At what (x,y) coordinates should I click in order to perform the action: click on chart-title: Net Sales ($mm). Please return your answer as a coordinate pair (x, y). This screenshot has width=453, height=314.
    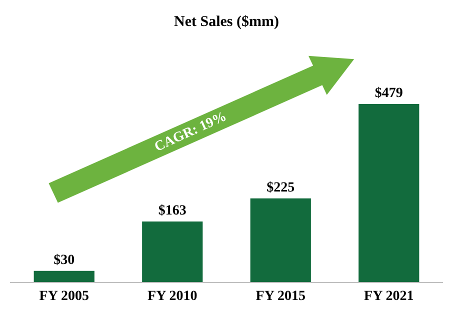
    Looking at the image, I should click on (226, 22).